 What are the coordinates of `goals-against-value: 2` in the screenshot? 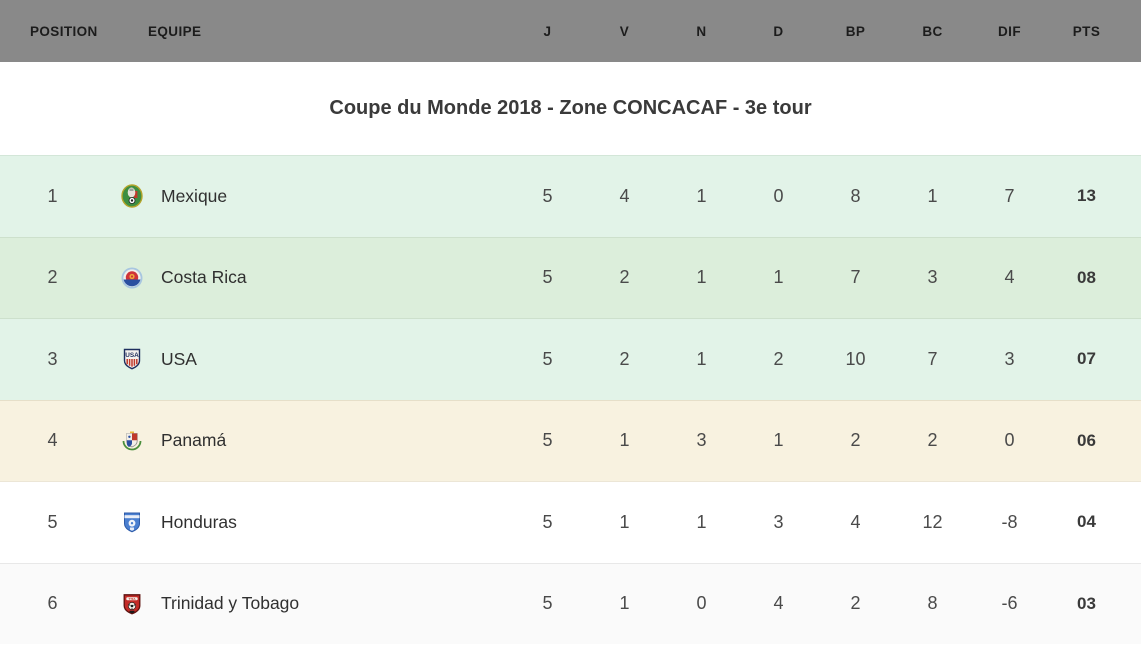 It's located at (932, 440).